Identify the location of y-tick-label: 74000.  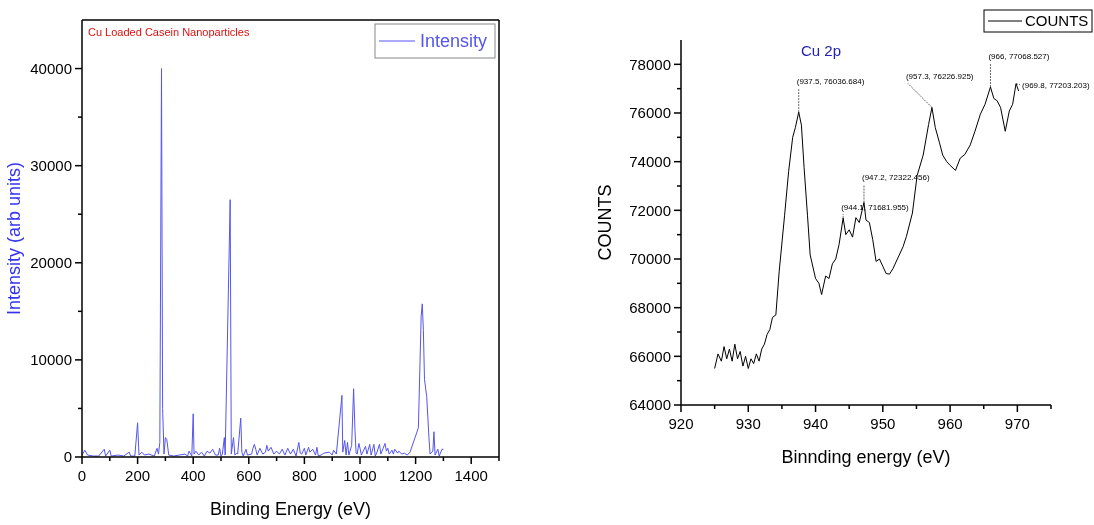
(650, 161).